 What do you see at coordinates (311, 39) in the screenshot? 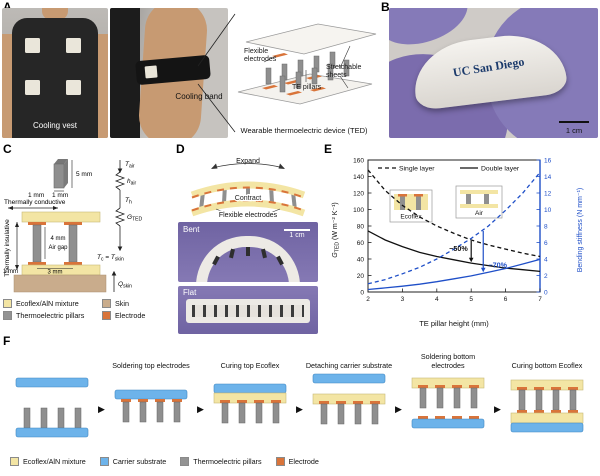
I see `top-stretchable-sheet` at bounding box center [311, 39].